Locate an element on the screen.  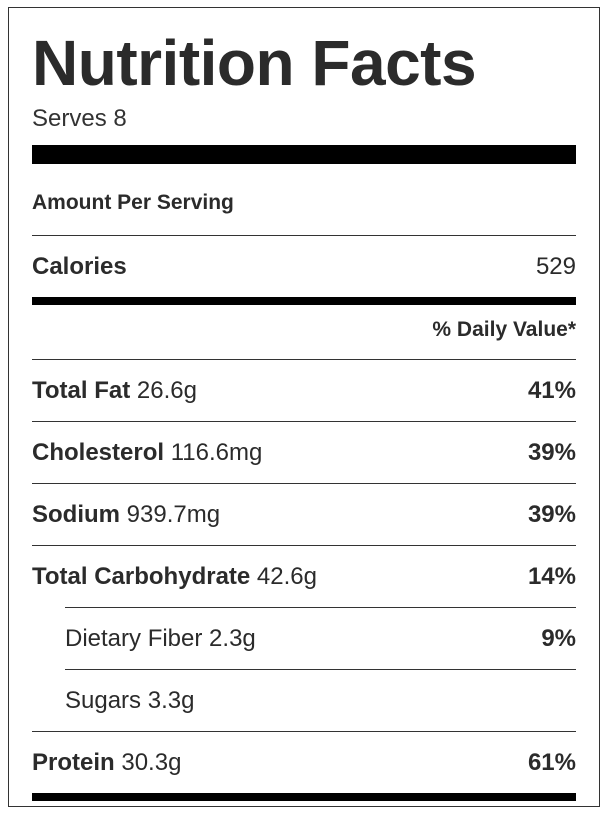
nutrient-name: Sugars is located at coordinates (103, 700).